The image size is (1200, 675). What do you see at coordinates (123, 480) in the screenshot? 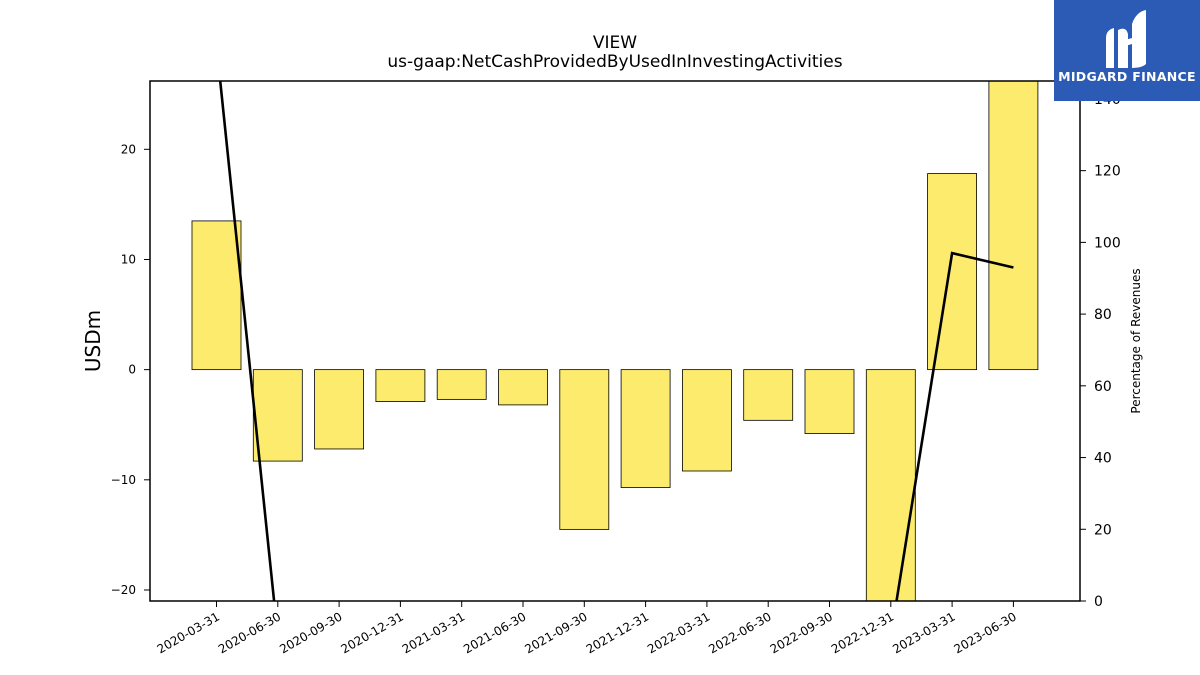
I see `y-tick-label: −10` at bounding box center [123, 480].